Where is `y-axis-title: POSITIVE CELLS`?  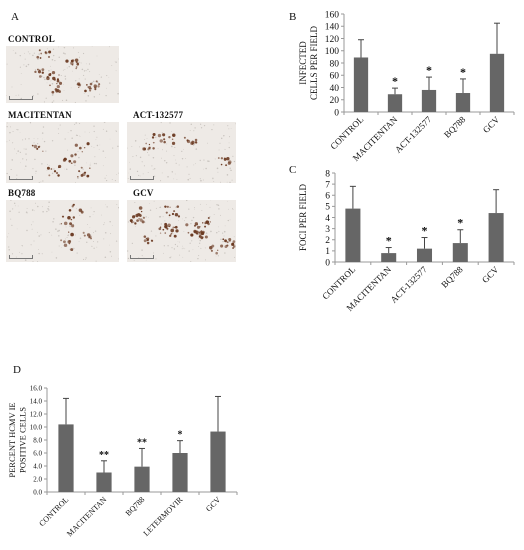 y-axis-title: POSITIVE CELLS is located at coordinates (23, 440).